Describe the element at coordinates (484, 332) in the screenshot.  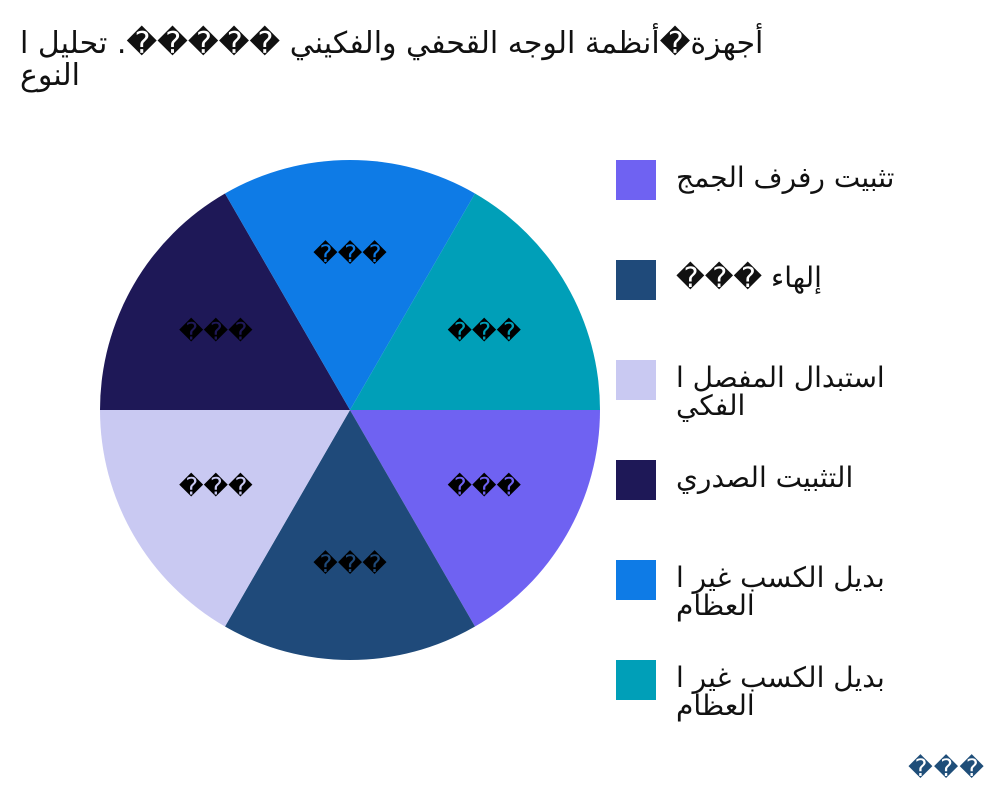
I see `pie-slice-label-6: ���` at that location.